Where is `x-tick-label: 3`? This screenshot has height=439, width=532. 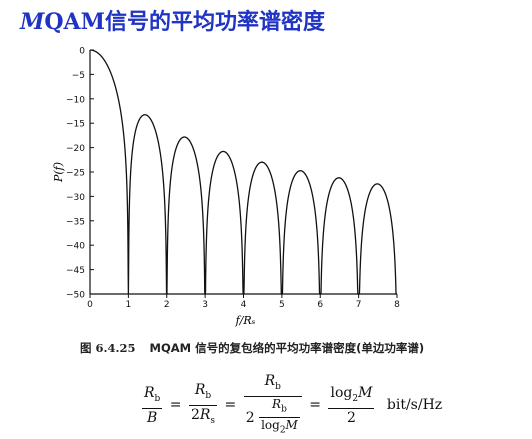 x-tick-label: 3 is located at coordinates (205, 305).